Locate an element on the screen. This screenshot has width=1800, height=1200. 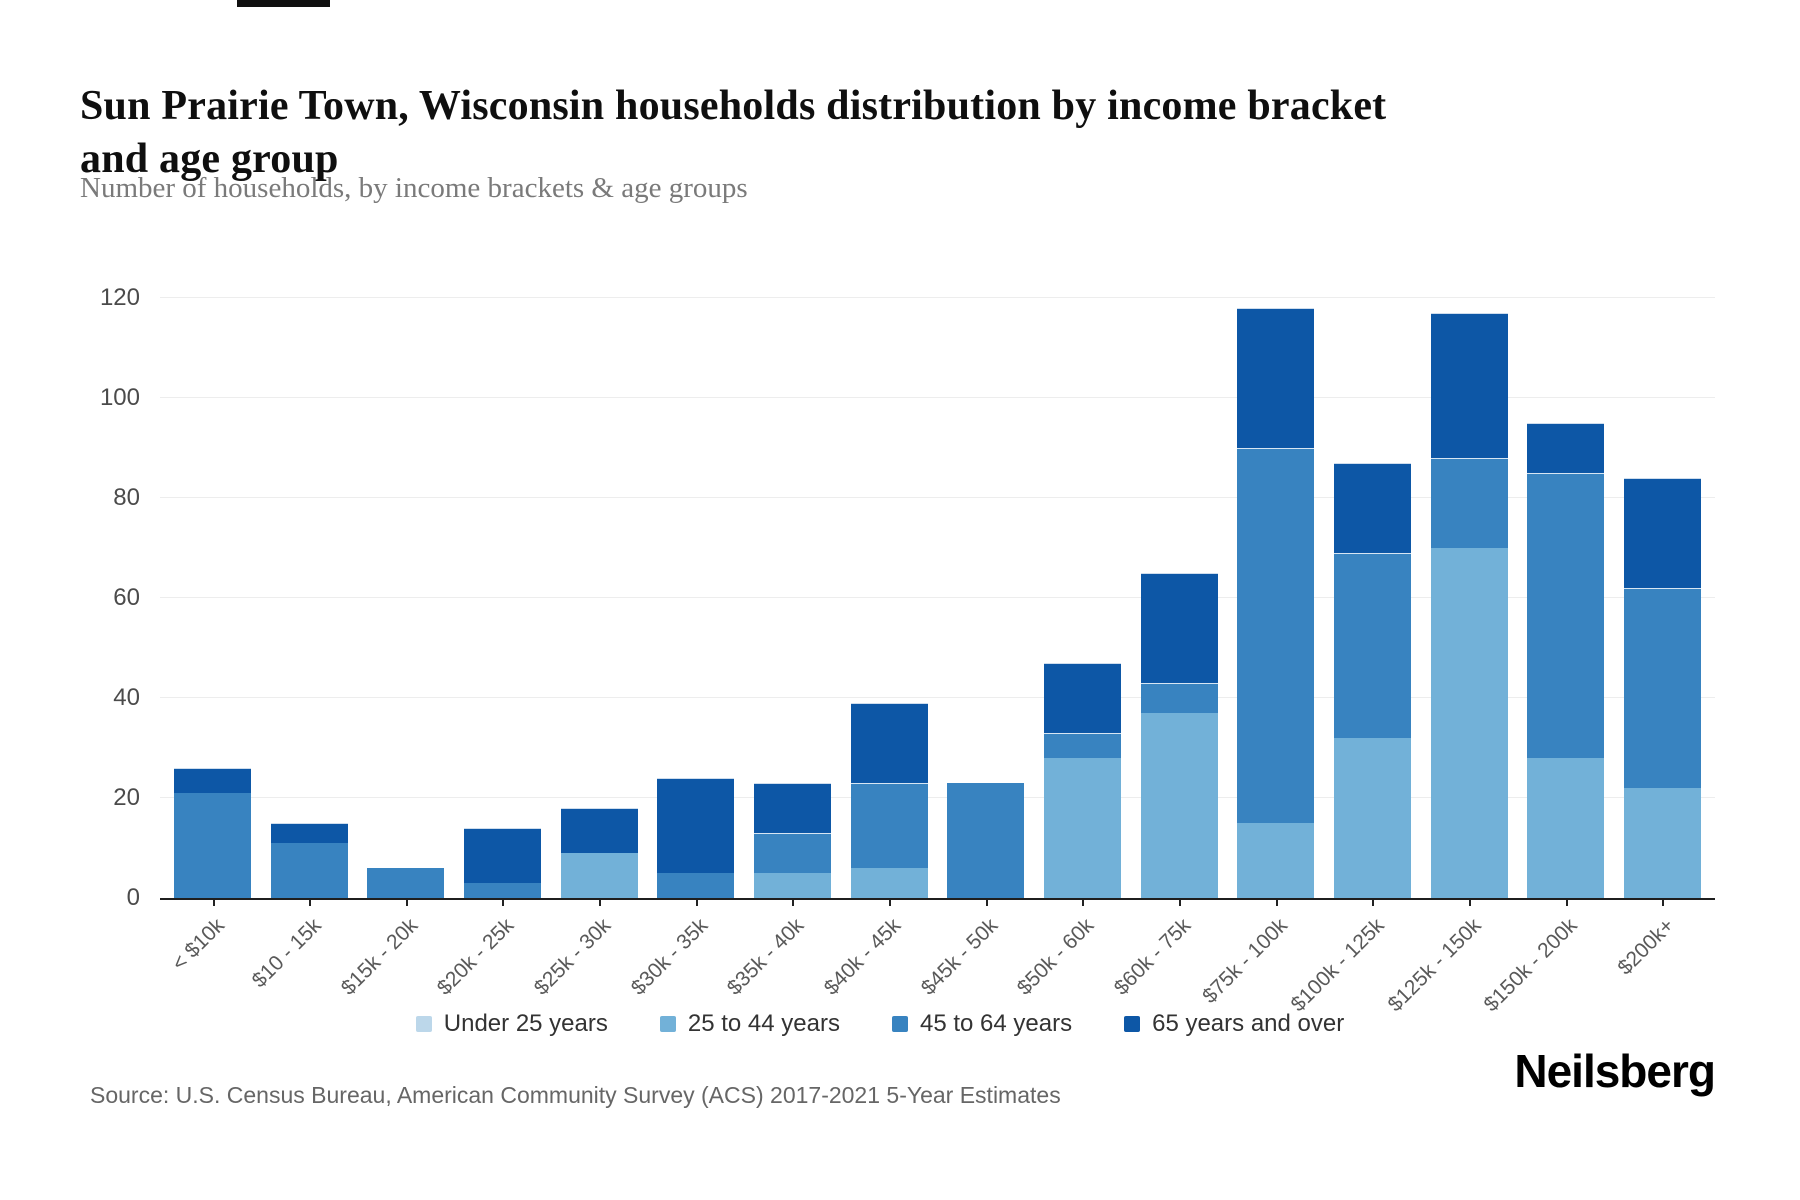
top-accent-mark is located at coordinates (283, 3).